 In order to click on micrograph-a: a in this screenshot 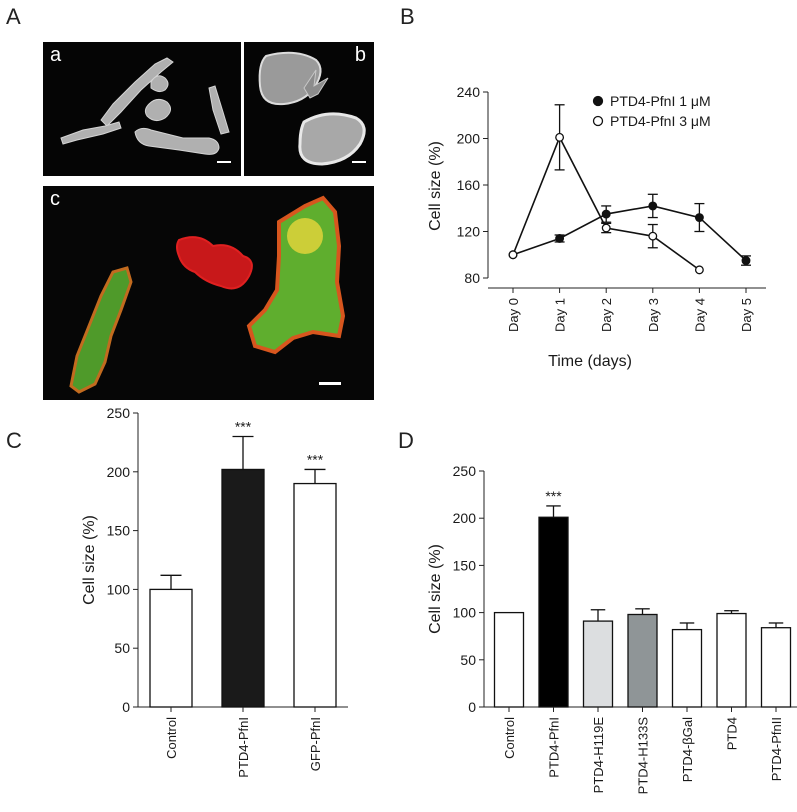, I will do `click(142, 109)`.